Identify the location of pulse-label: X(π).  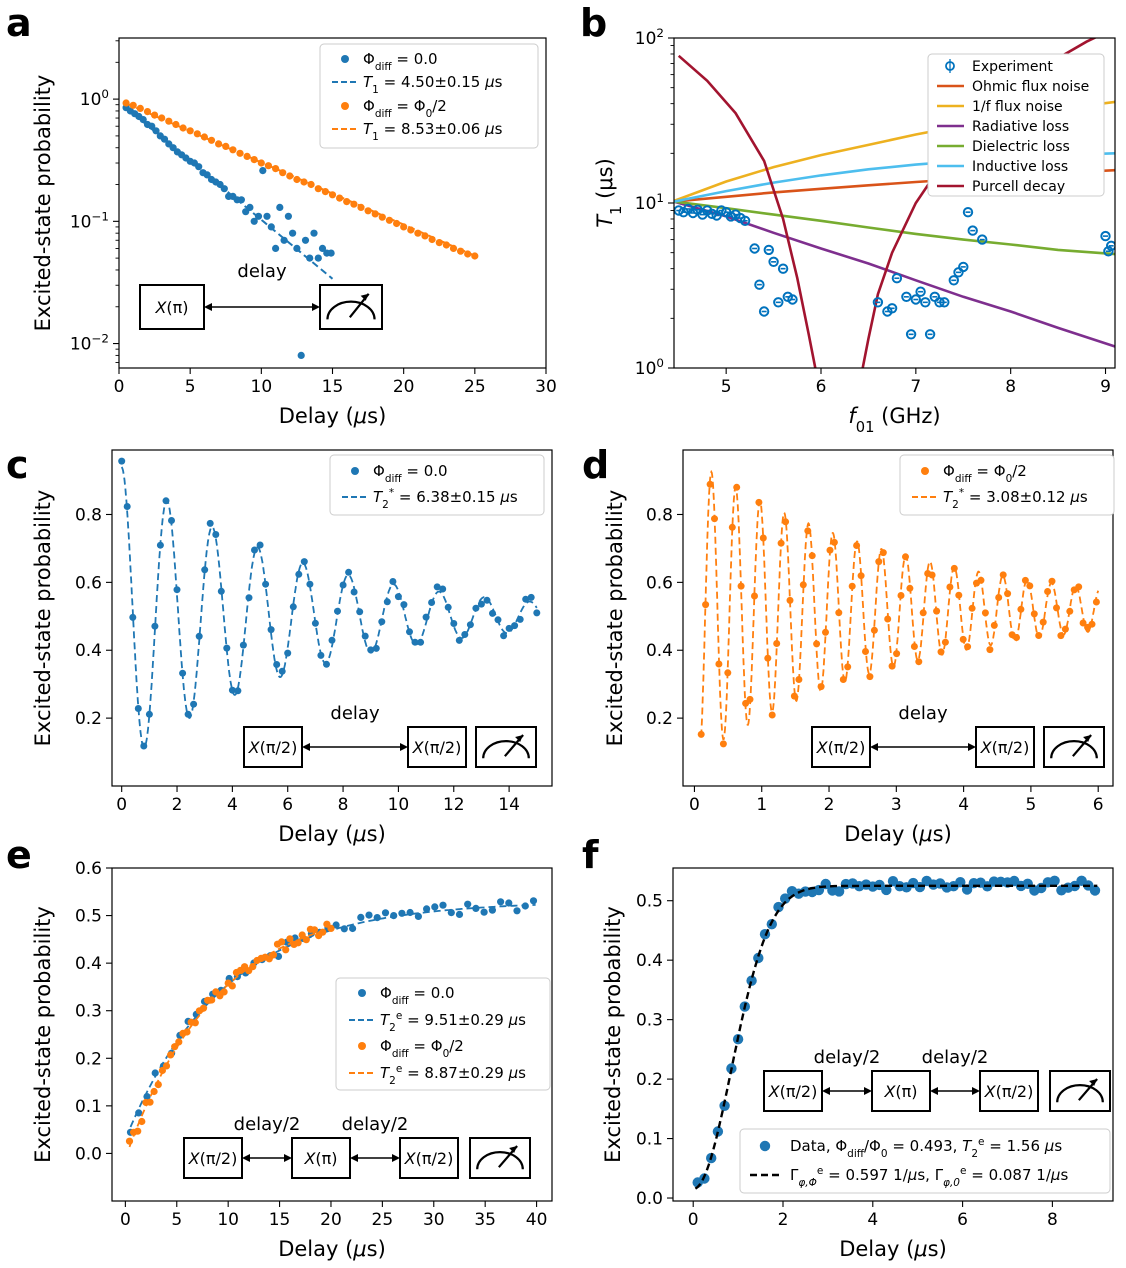
(320, 1158).